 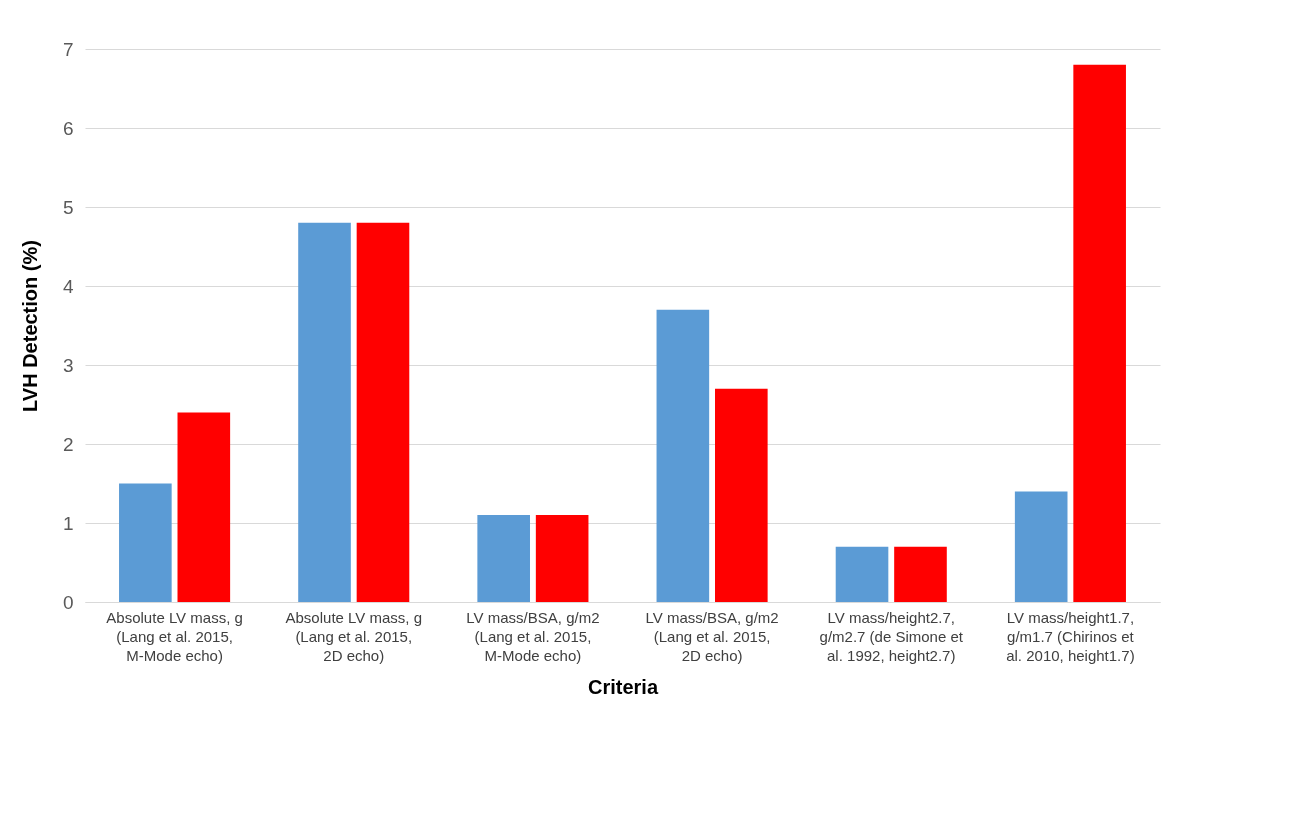 I want to click on x-tick-label: Absolute LV mass, g (Lang et al. 2015, M-Mode echo), so click(x=174, y=636).